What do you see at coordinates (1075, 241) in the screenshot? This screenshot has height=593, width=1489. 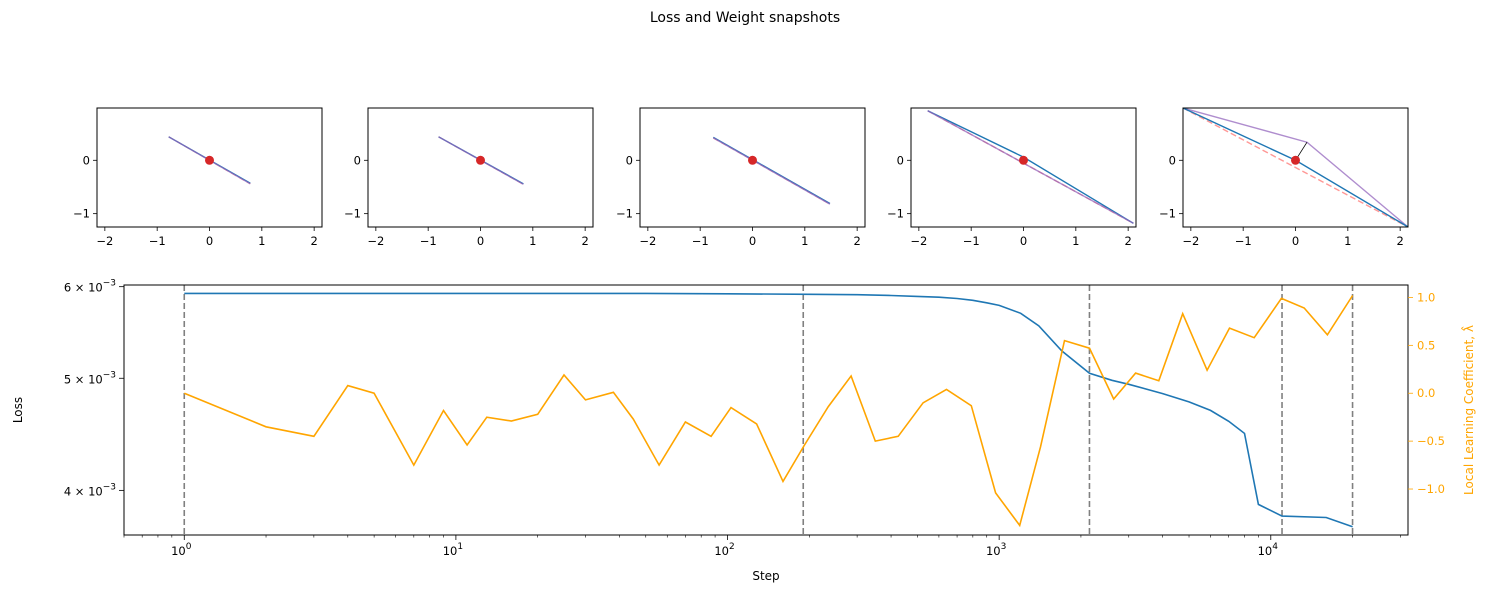 I see `snapshot-4-xtick-label: 1` at bounding box center [1075, 241].